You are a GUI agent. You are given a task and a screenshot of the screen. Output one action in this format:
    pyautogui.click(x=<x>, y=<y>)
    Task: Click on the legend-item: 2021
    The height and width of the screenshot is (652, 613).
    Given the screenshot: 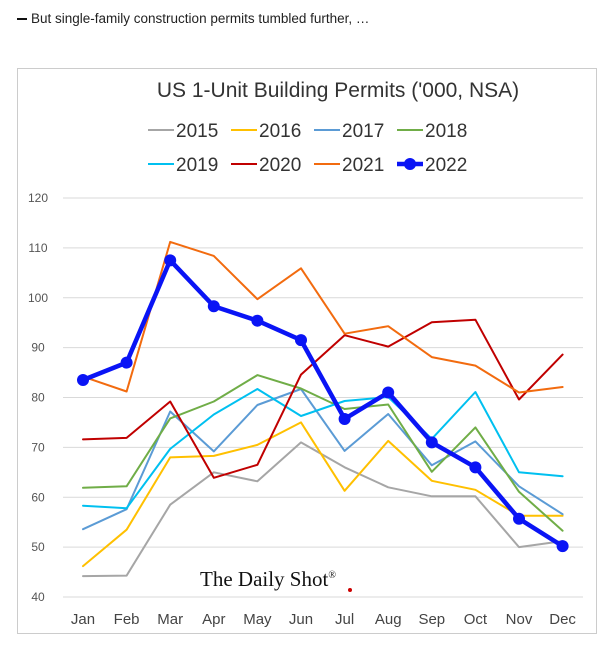 What is the action you would take?
    pyautogui.click(x=349, y=165)
    